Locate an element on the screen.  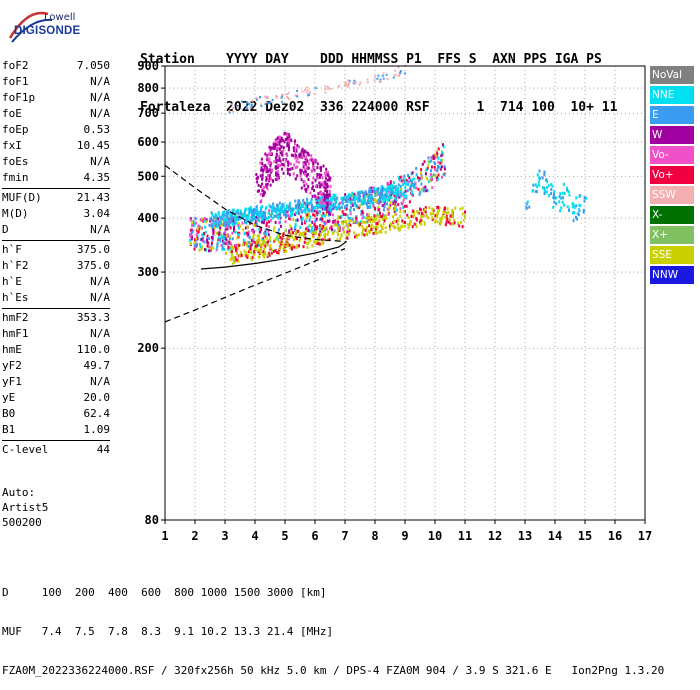
param-value: N/A is located at coordinates (100, 161).